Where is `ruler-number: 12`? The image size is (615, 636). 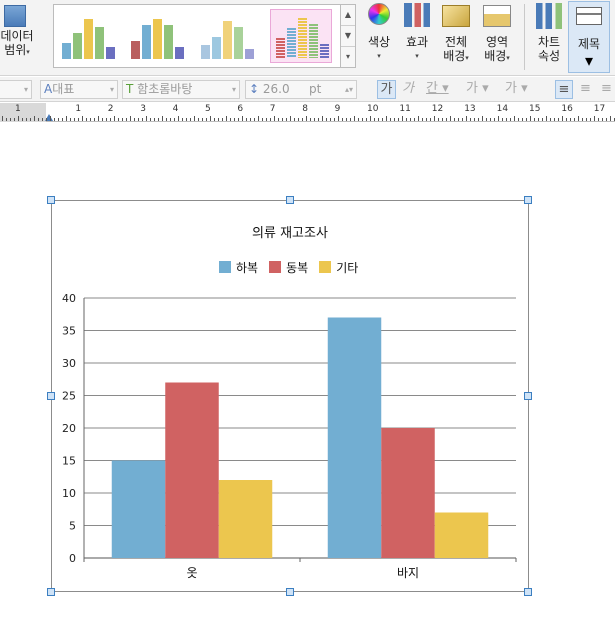
ruler-number: 12 is located at coordinates (437, 109).